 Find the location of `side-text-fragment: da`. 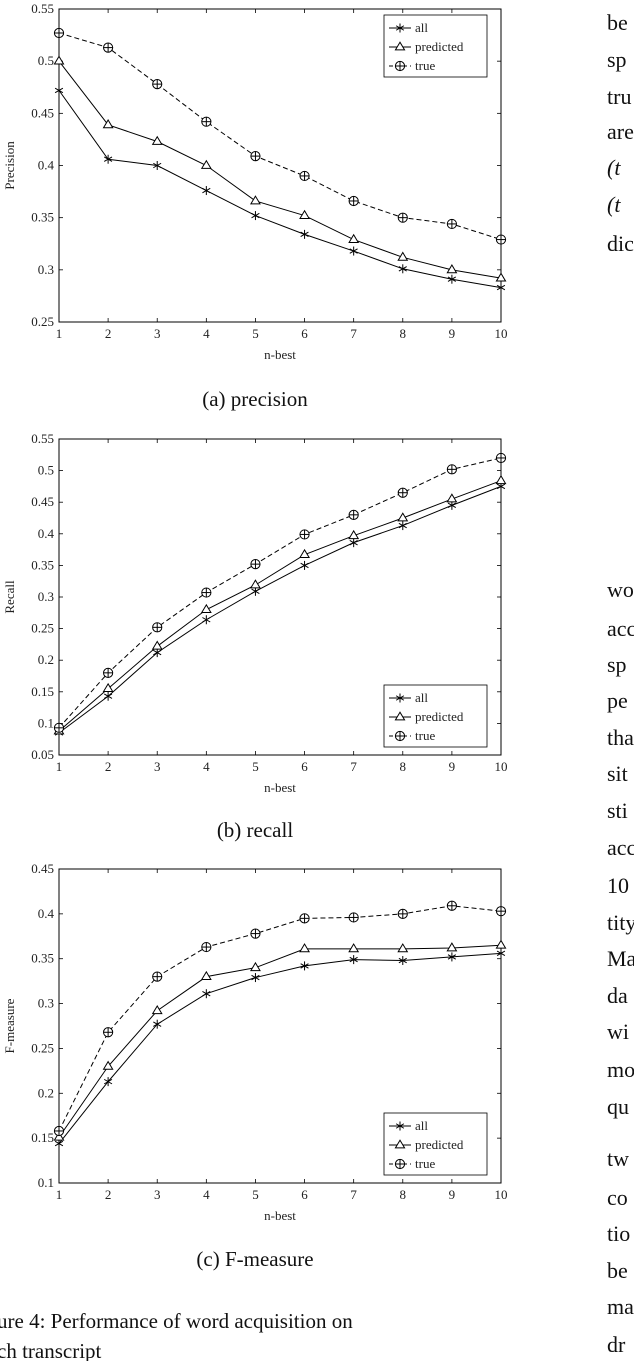

side-text-fragment: da is located at coordinates (617, 995).